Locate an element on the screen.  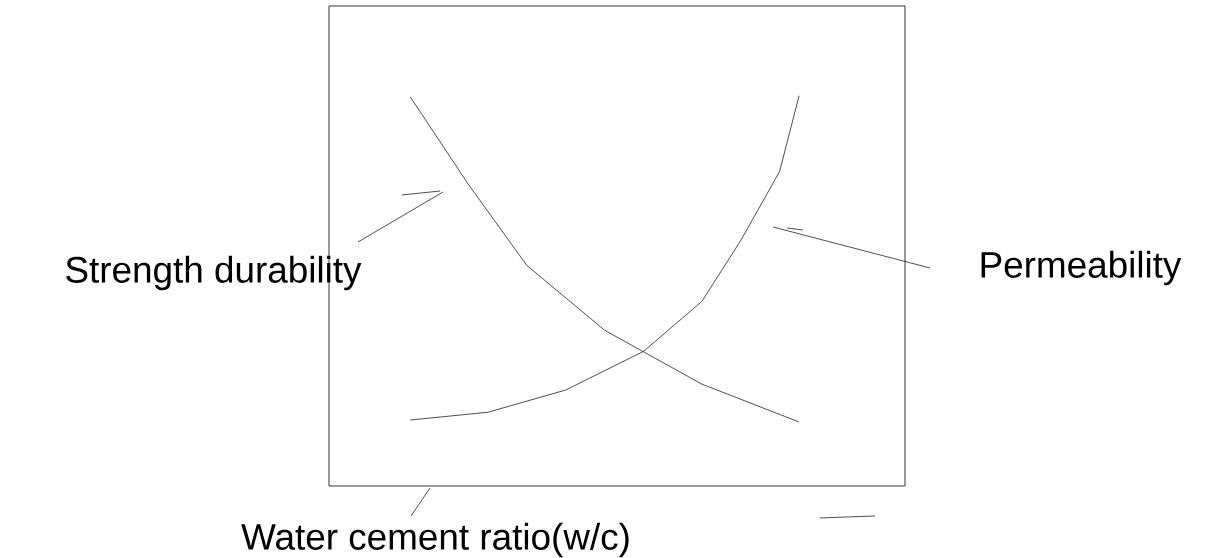
text: Strength durability is located at coordinates (214, 273).